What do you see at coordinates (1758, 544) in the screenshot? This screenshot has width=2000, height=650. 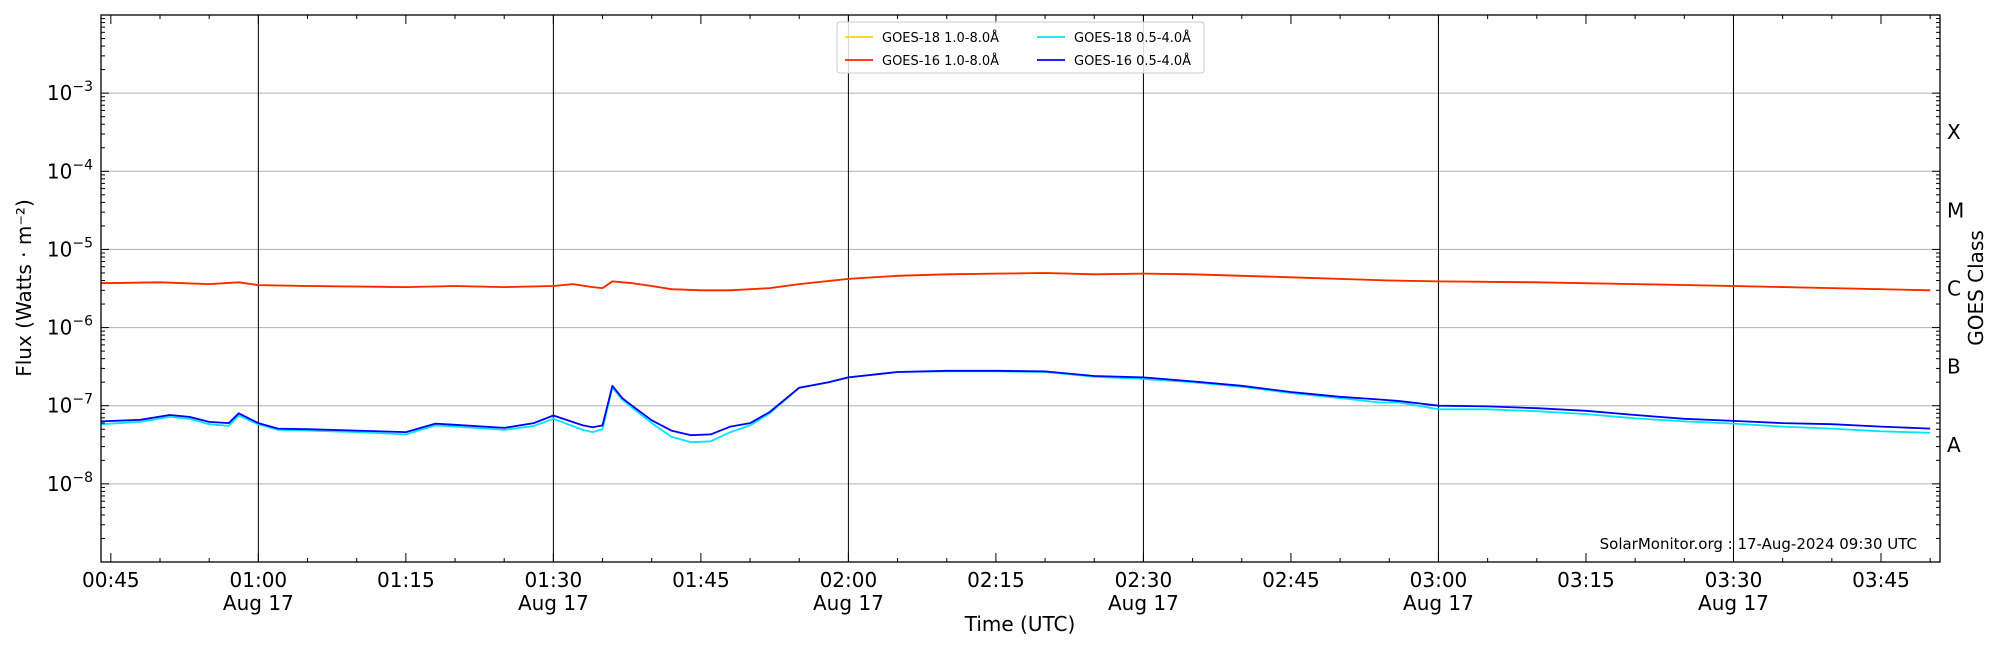 I see `source-annotation: SolarMonitor.org : 17-Aug-2024 09:30 UTC` at bounding box center [1758, 544].